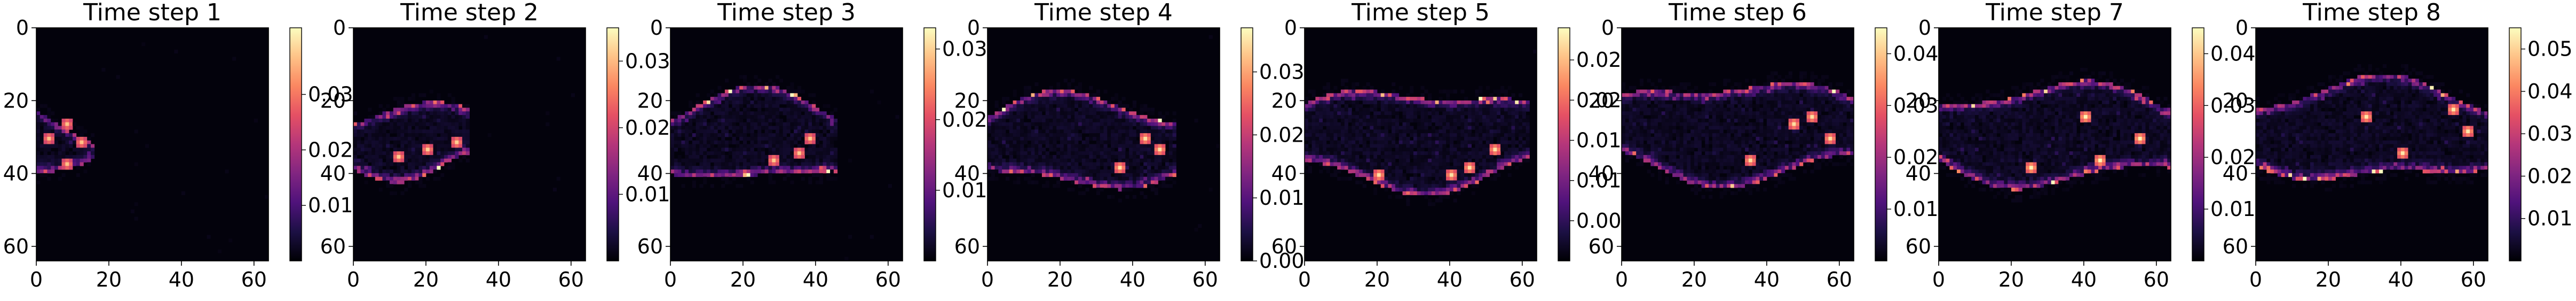  I want to click on panel-title: Time step 2, so click(469, 13).